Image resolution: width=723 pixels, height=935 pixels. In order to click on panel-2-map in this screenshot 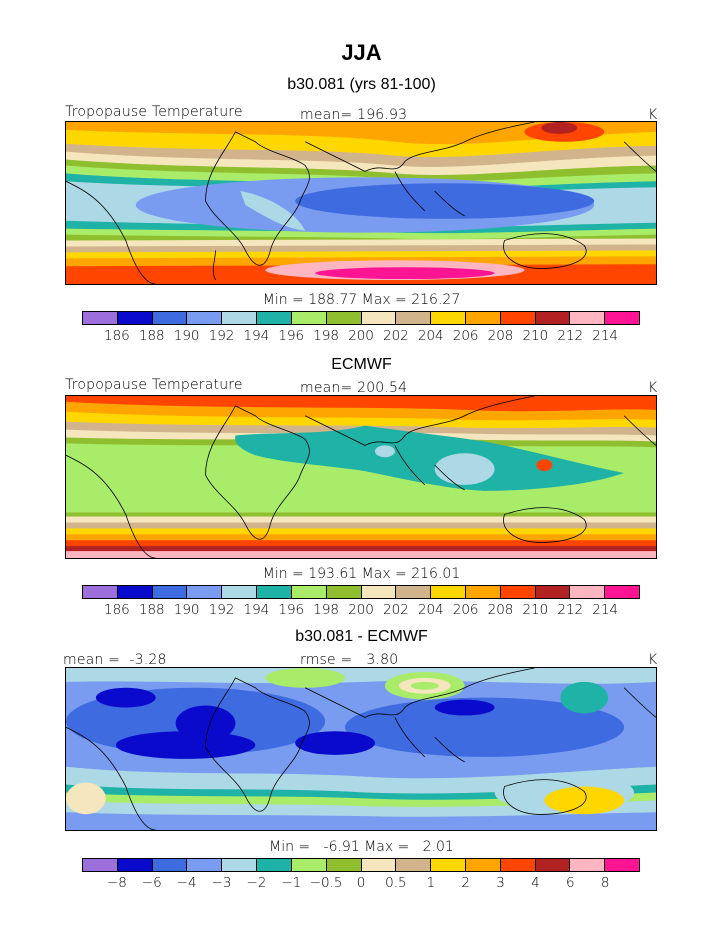, I will do `click(361, 477)`.